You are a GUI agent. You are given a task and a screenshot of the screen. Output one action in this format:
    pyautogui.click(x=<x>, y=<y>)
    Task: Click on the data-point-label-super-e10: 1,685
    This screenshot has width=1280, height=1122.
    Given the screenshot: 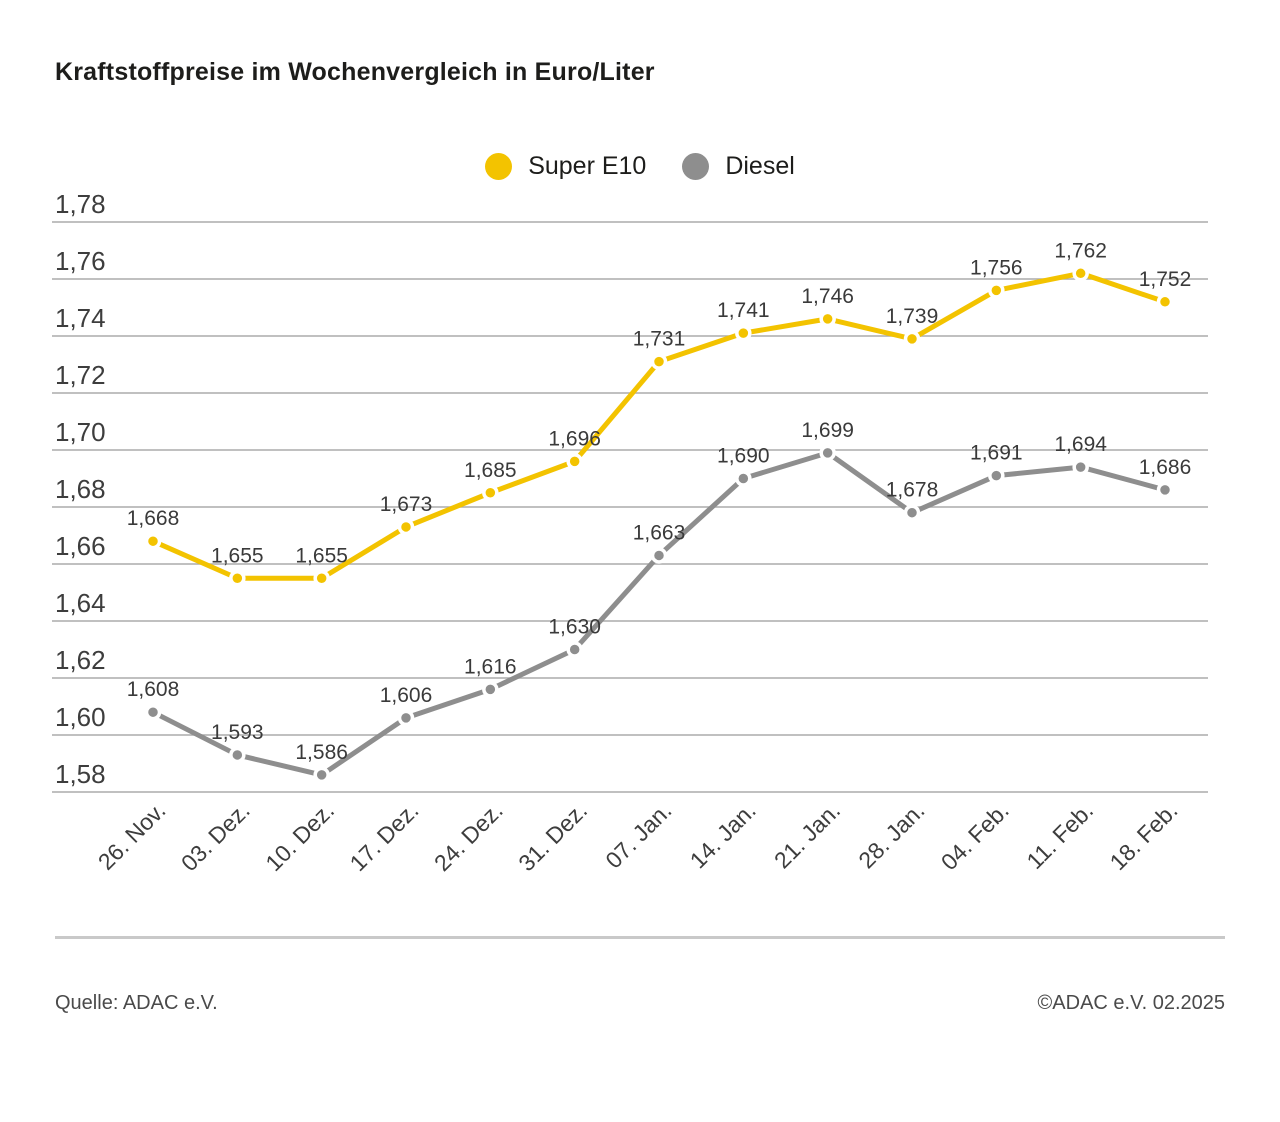 What is the action you would take?
    pyautogui.click(x=490, y=470)
    